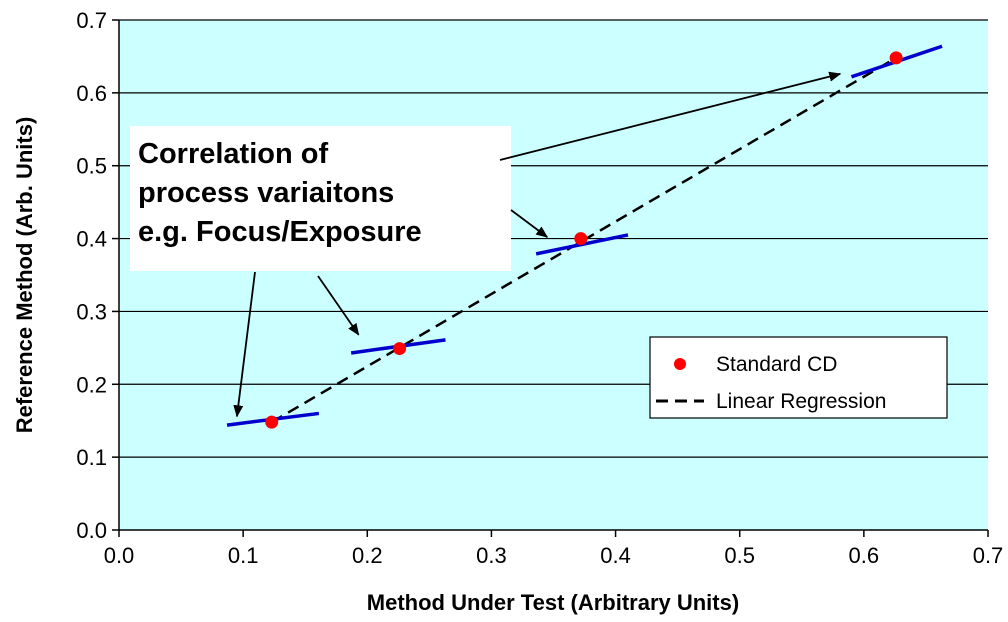 This screenshot has width=1008, height=622. What do you see at coordinates (91, 239) in the screenshot?
I see `y-tick-label-4: 0.4` at bounding box center [91, 239].